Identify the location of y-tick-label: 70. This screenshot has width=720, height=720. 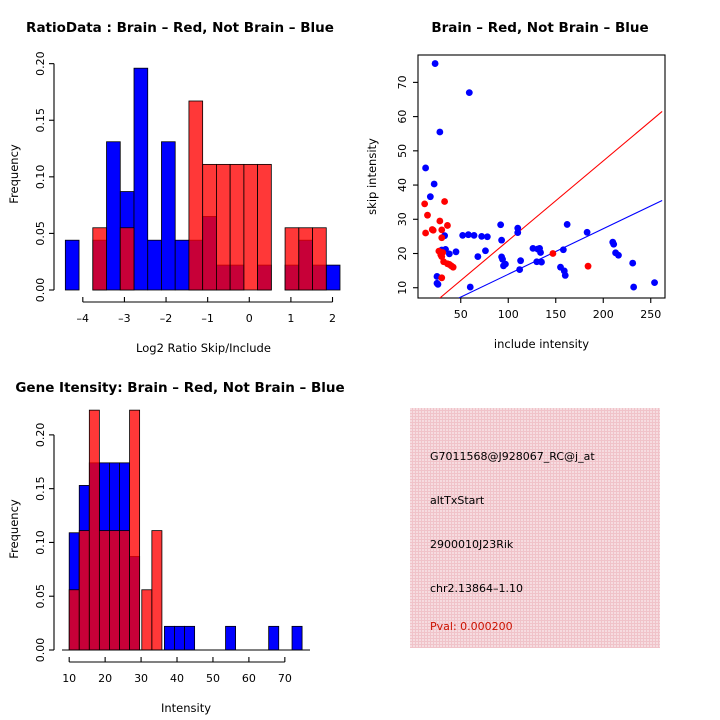
(402, 82).